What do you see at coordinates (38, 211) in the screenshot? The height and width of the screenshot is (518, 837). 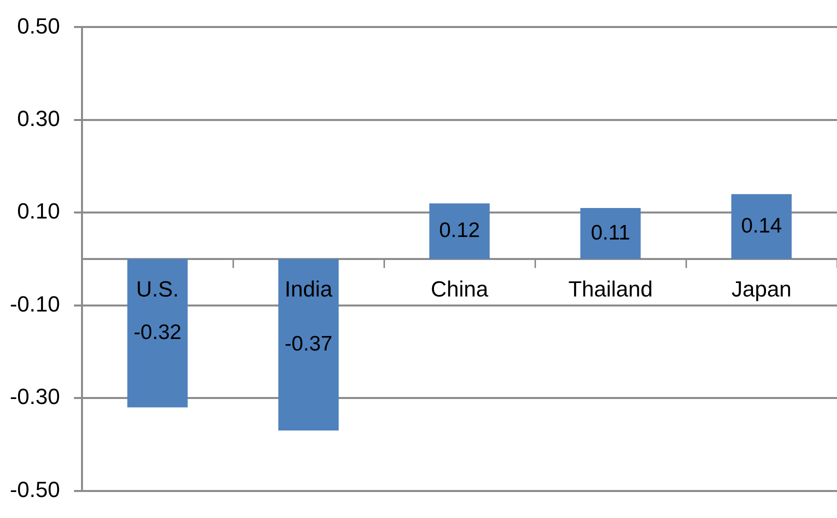 I see `y-tick-label: 0.10` at bounding box center [38, 211].